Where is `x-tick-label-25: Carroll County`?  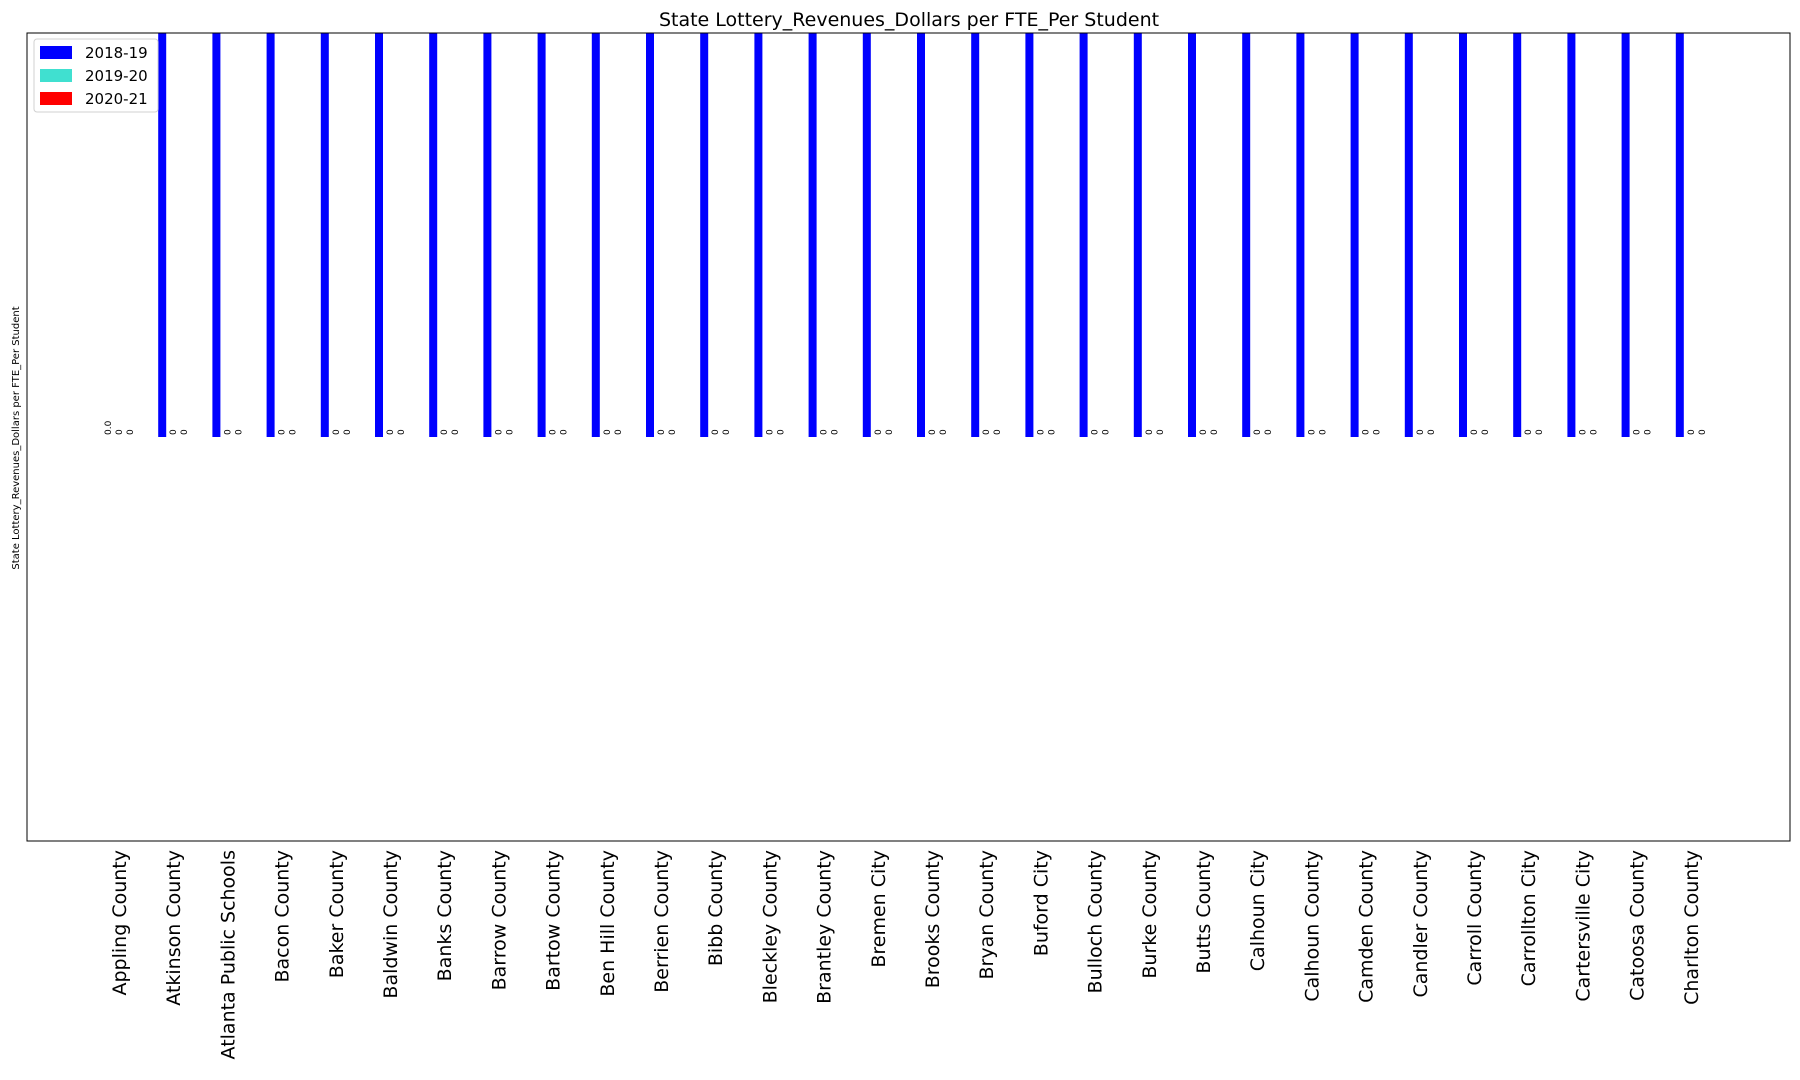 x-tick-label-25: Carroll County is located at coordinates (1475, 918).